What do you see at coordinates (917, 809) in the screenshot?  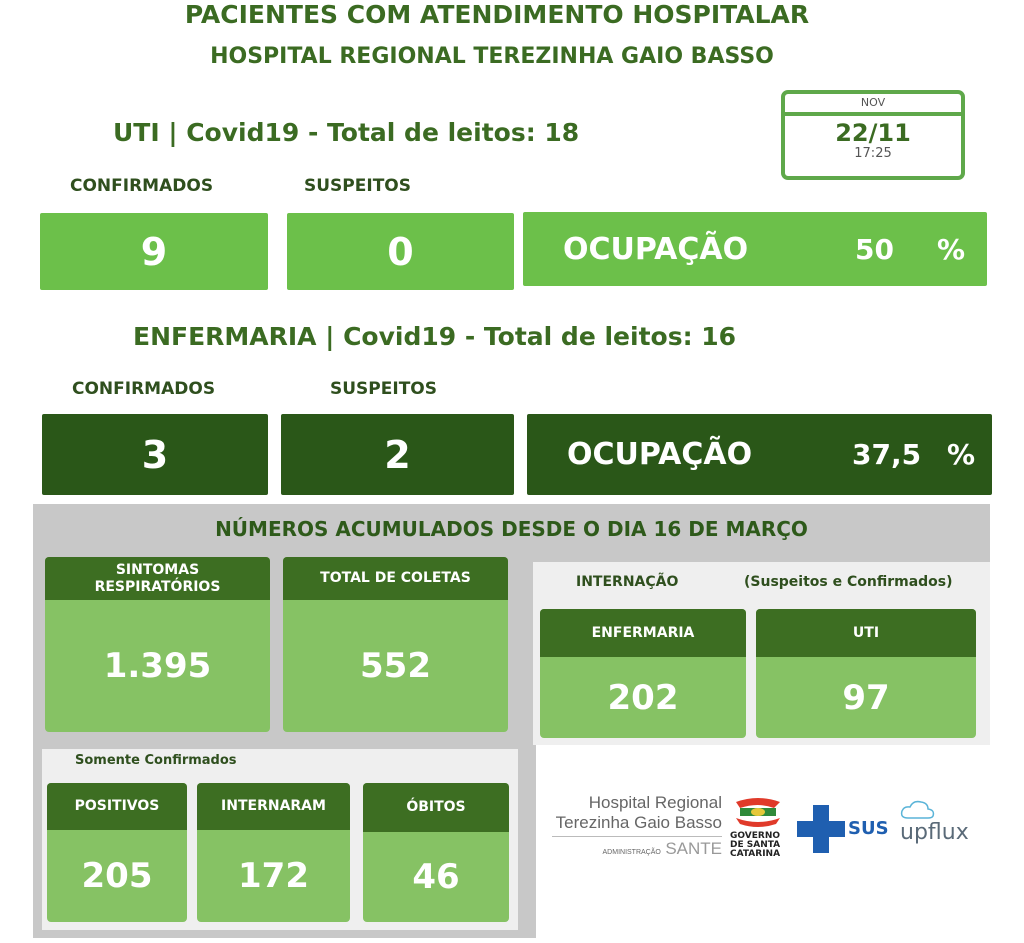 I see `cloud-icon` at bounding box center [917, 809].